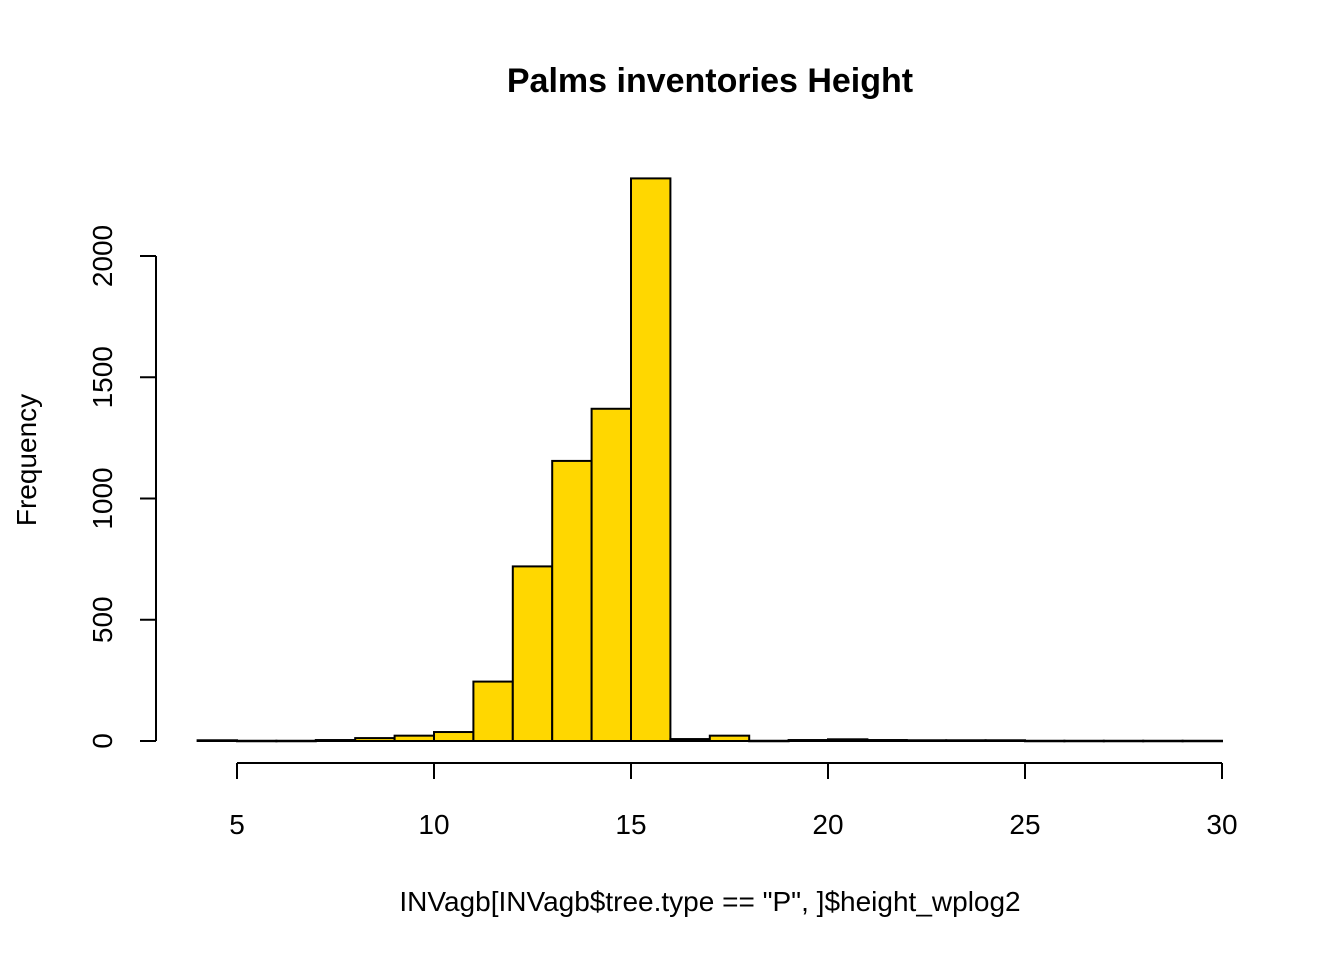 This screenshot has width=1344, height=960. I want to click on y-axis: 0 500 1000 1500 2000, so click(122, 487).